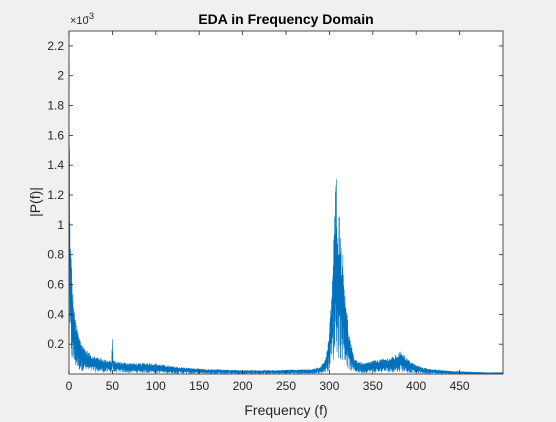  Describe the element at coordinates (55, 135) in the screenshot. I see `y-tick-label-7: 1.6` at that location.